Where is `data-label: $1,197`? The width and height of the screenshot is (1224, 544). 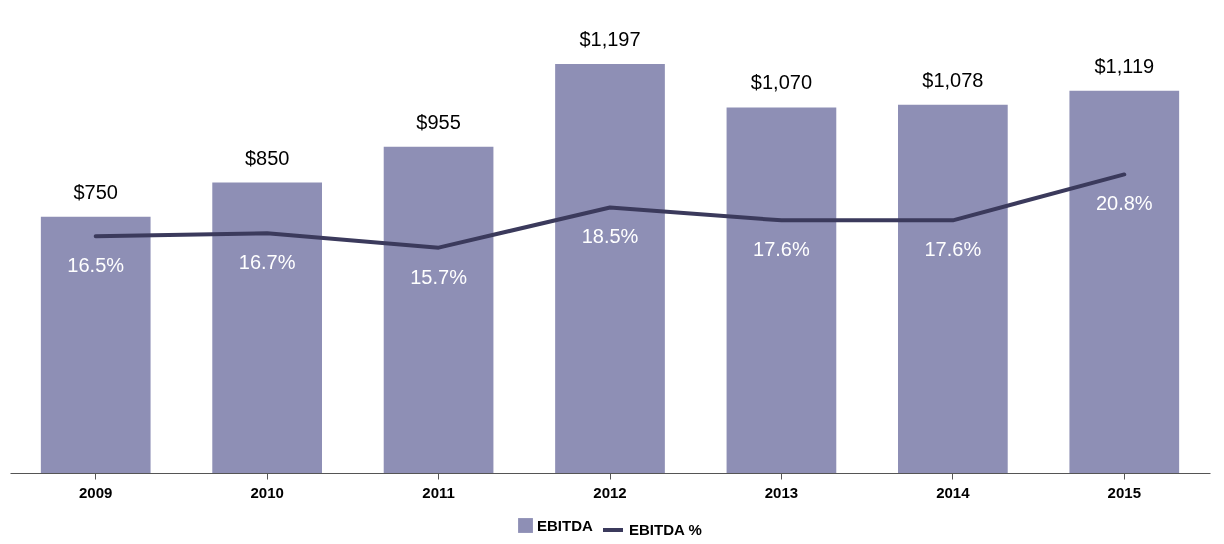
data-label: $1,197 is located at coordinates (610, 39).